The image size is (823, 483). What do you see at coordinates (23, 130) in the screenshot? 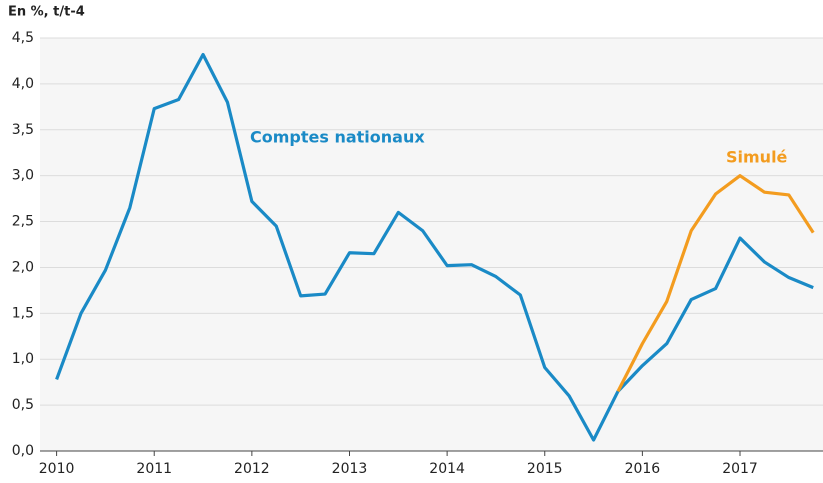
I see `y-tick-label: 3,5` at bounding box center [23, 130].